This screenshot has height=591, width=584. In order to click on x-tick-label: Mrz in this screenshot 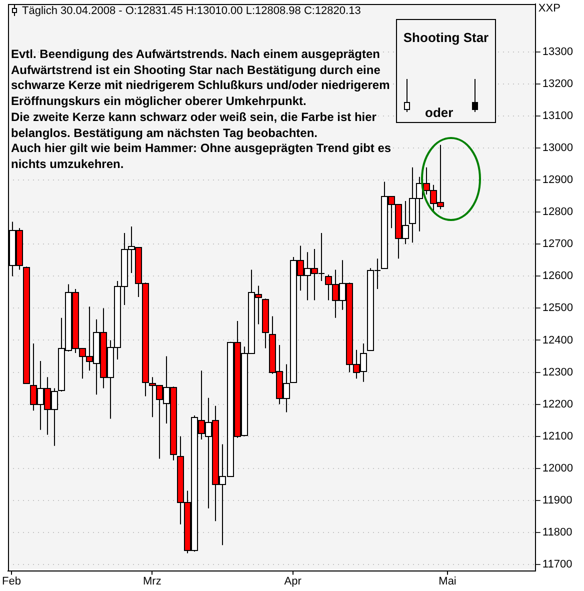, I will do `click(152, 581)`.